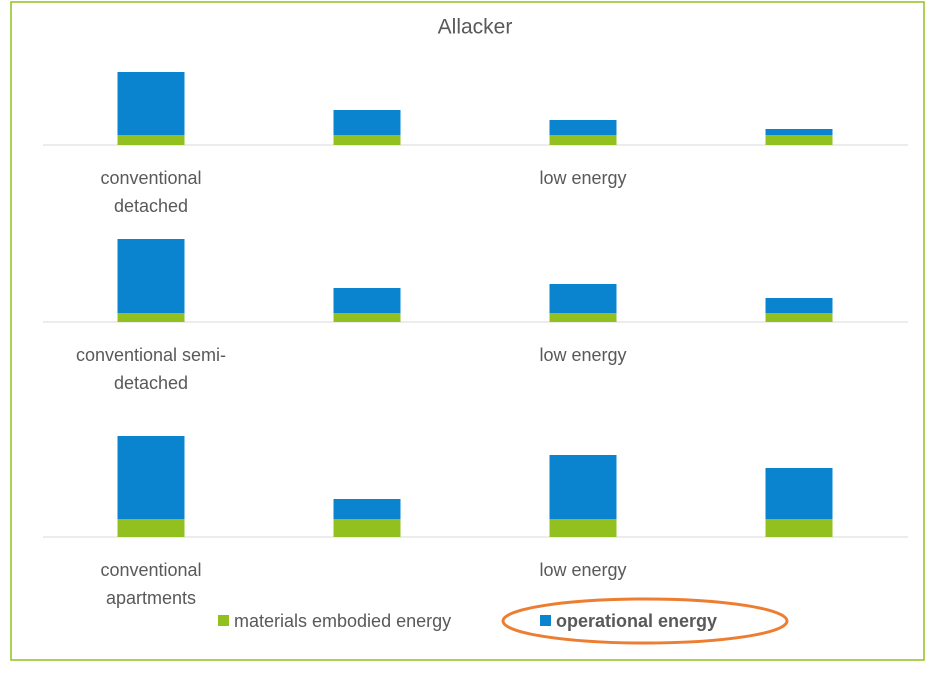  What do you see at coordinates (342, 621) in the screenshot?
I see `legend-label: materials embodied energy` at bounding box center [342, 621].